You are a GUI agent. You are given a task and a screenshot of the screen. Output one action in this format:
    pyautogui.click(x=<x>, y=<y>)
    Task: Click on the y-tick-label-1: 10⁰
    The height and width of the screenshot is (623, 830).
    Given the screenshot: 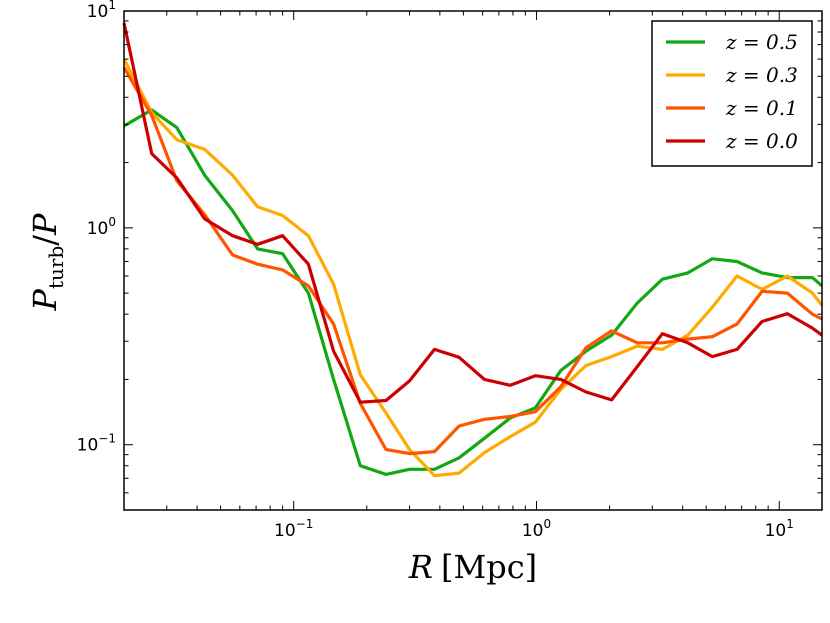 What is the action you would take?
    pyautogui.click(x=101, y=227)
    